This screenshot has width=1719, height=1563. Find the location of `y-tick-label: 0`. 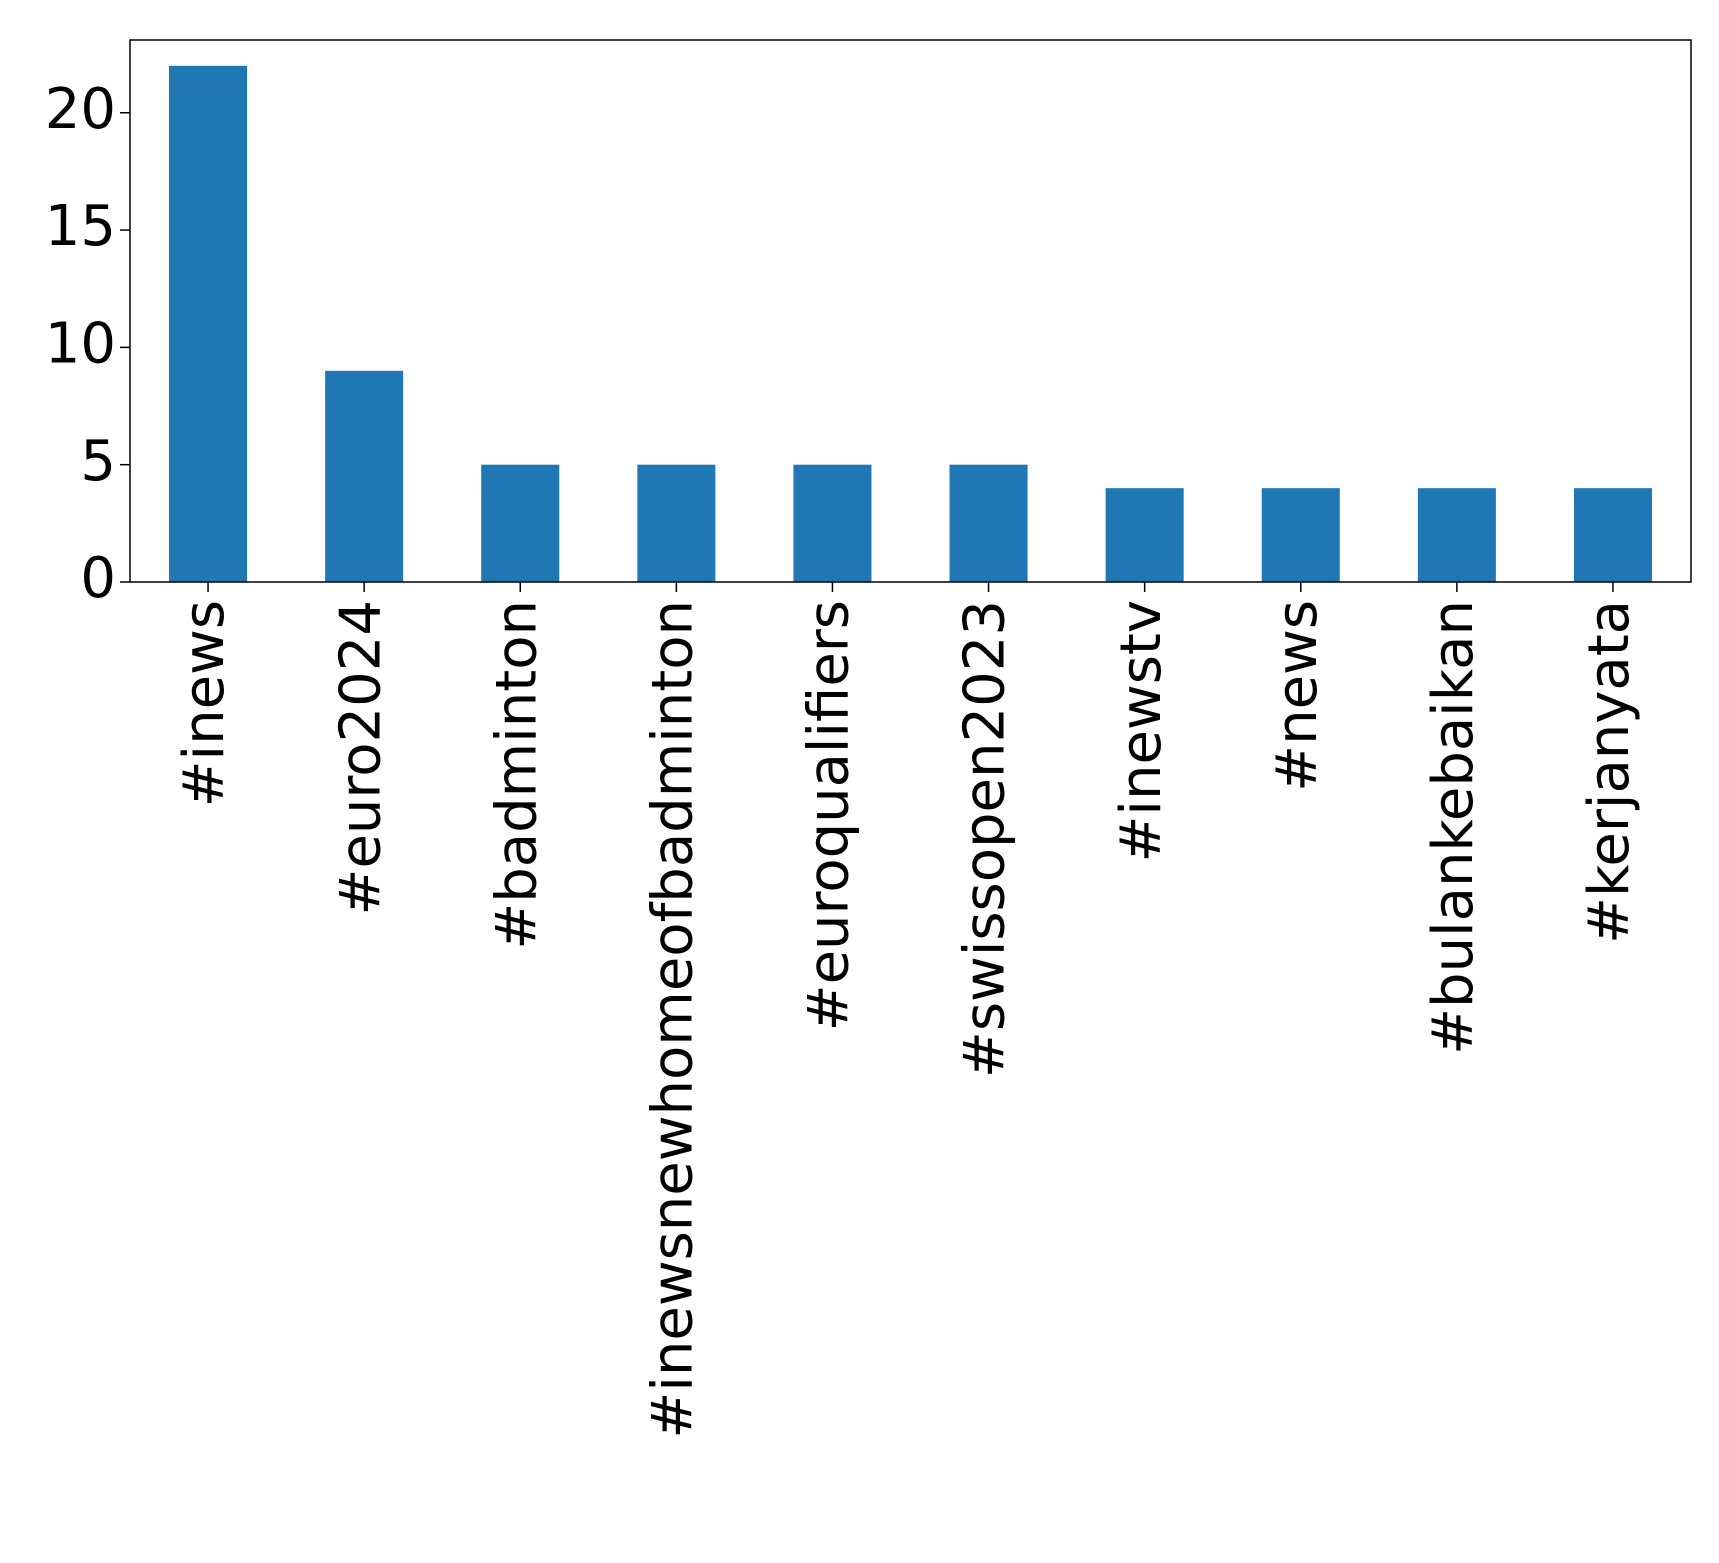

y-tick-label: 0 is located at coordinates (98, 578).